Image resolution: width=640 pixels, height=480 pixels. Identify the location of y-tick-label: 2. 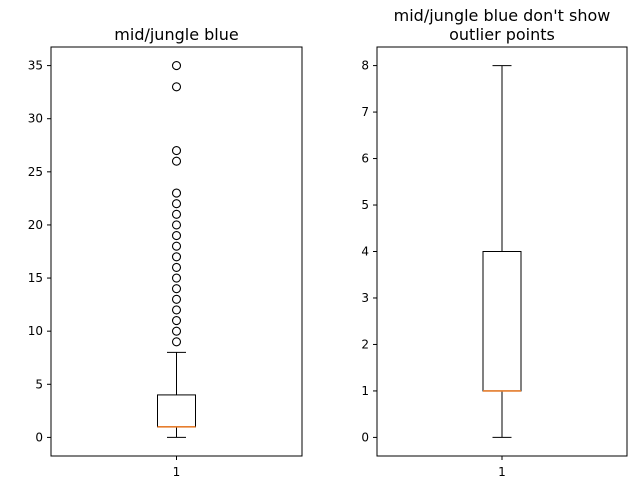
(365, 344).